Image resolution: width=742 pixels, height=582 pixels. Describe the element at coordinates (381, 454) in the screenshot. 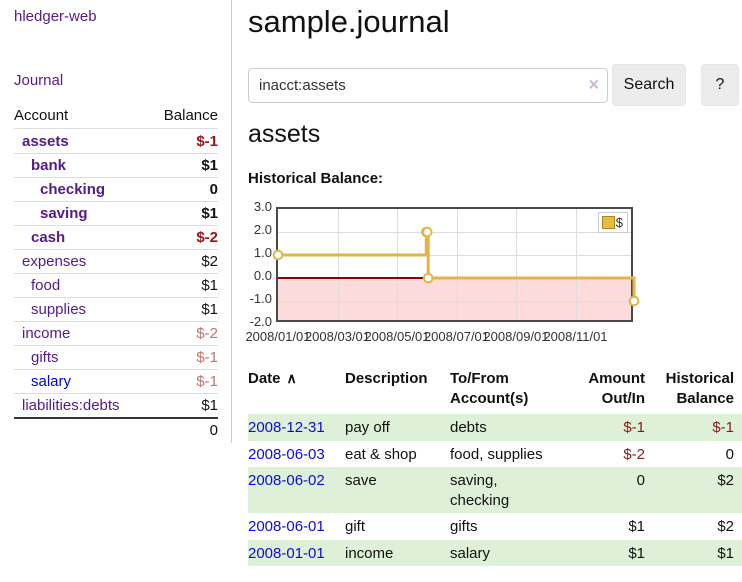

I see `txn-description-cell: eat & shop` at that location.